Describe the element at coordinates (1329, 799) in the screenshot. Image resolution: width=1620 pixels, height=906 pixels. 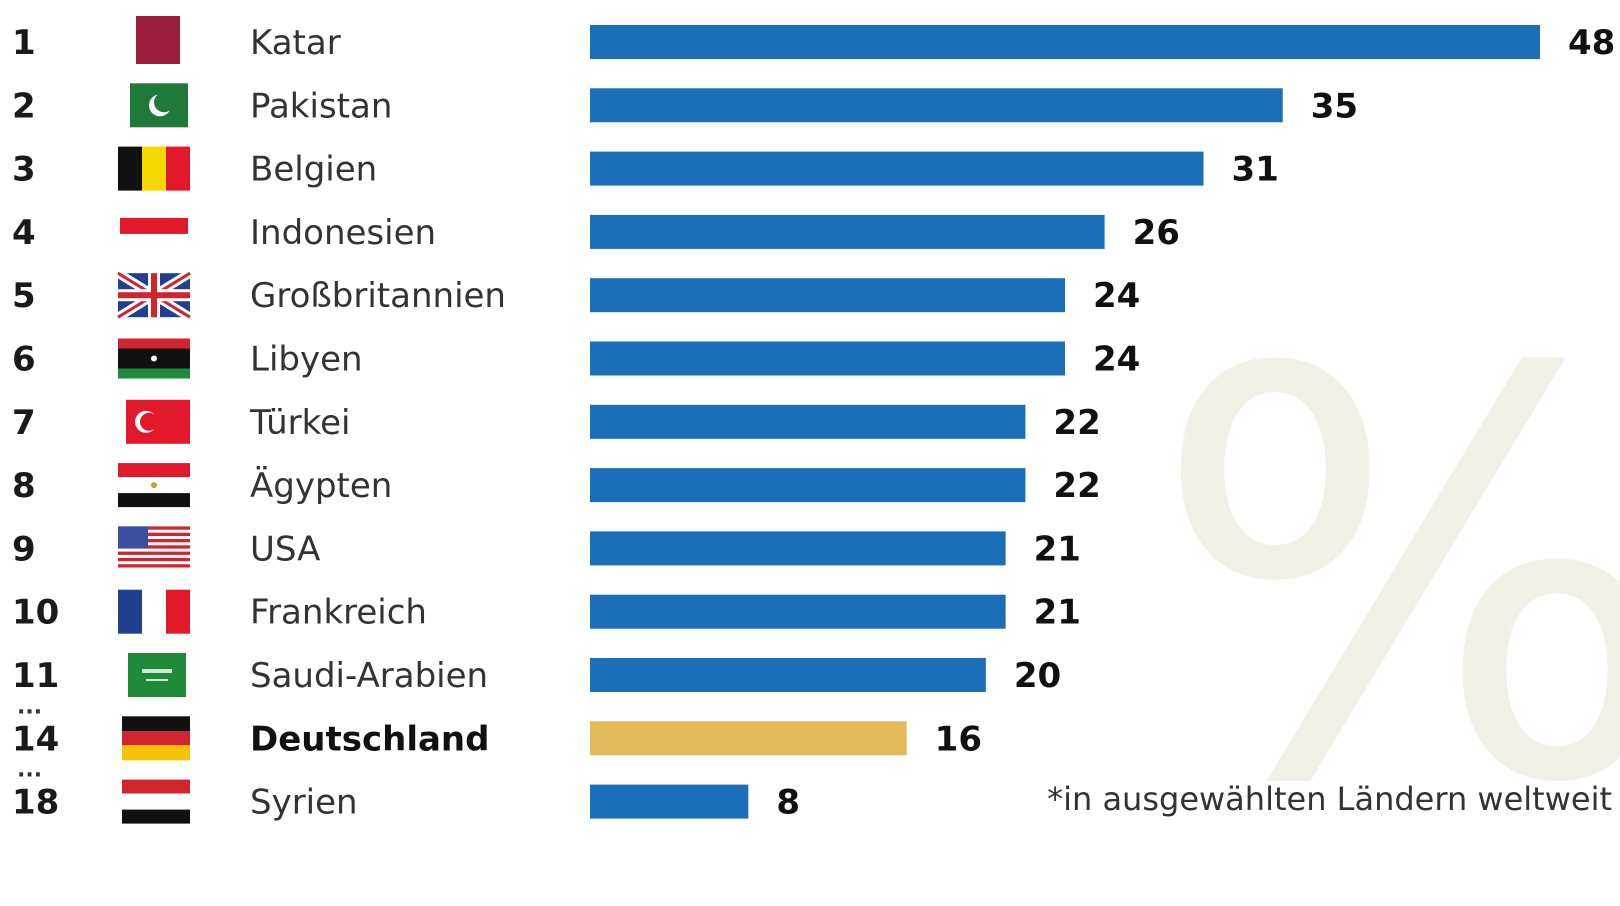
I see `footnote: *in ausgewählten Ländern weltweit` at that location.